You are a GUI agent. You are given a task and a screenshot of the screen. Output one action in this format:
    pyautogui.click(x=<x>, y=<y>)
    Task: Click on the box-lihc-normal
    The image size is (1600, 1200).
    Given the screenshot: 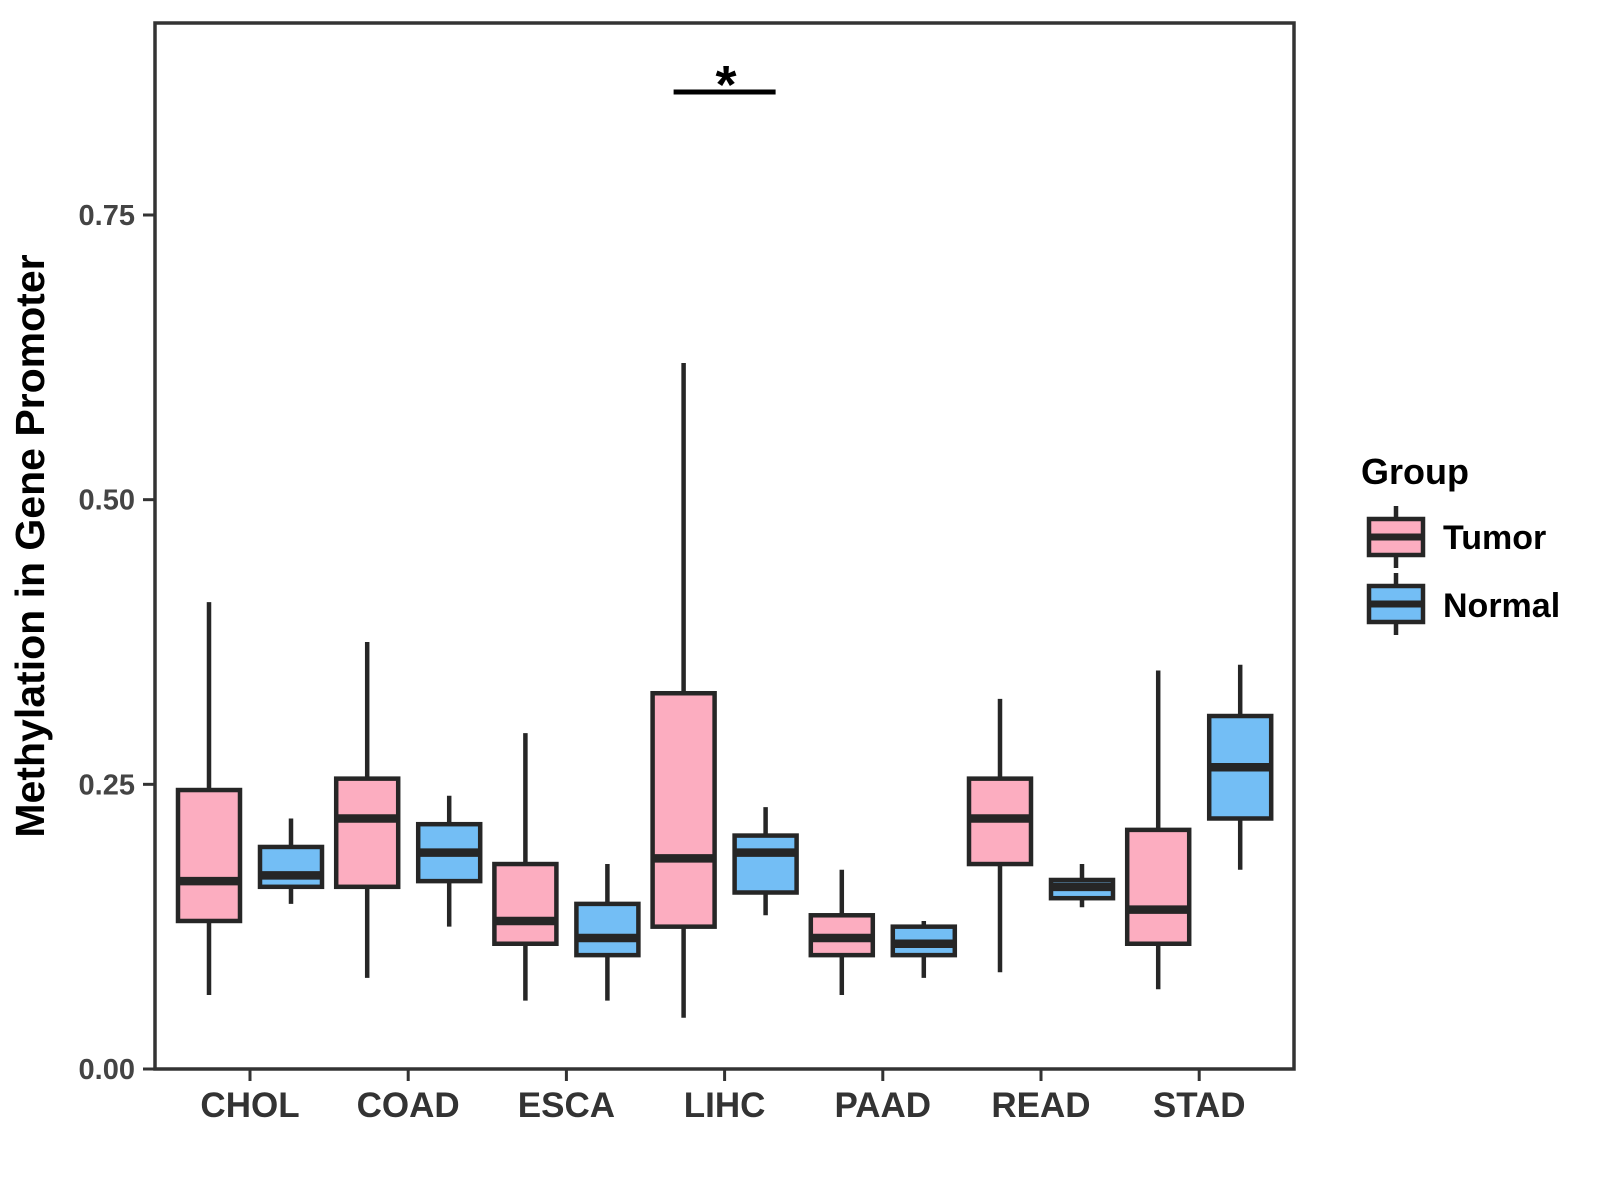 What is the action you would take?
    pyautogui.click(x=765, y=864)
    